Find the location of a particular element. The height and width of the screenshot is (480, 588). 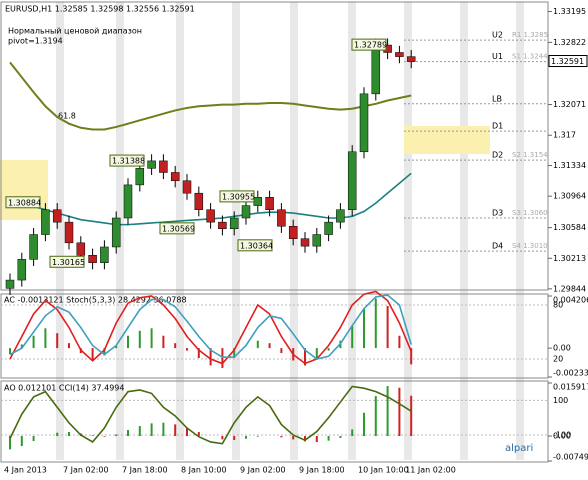

y2-tick-label: 80 is located at coordinates (558, 305).